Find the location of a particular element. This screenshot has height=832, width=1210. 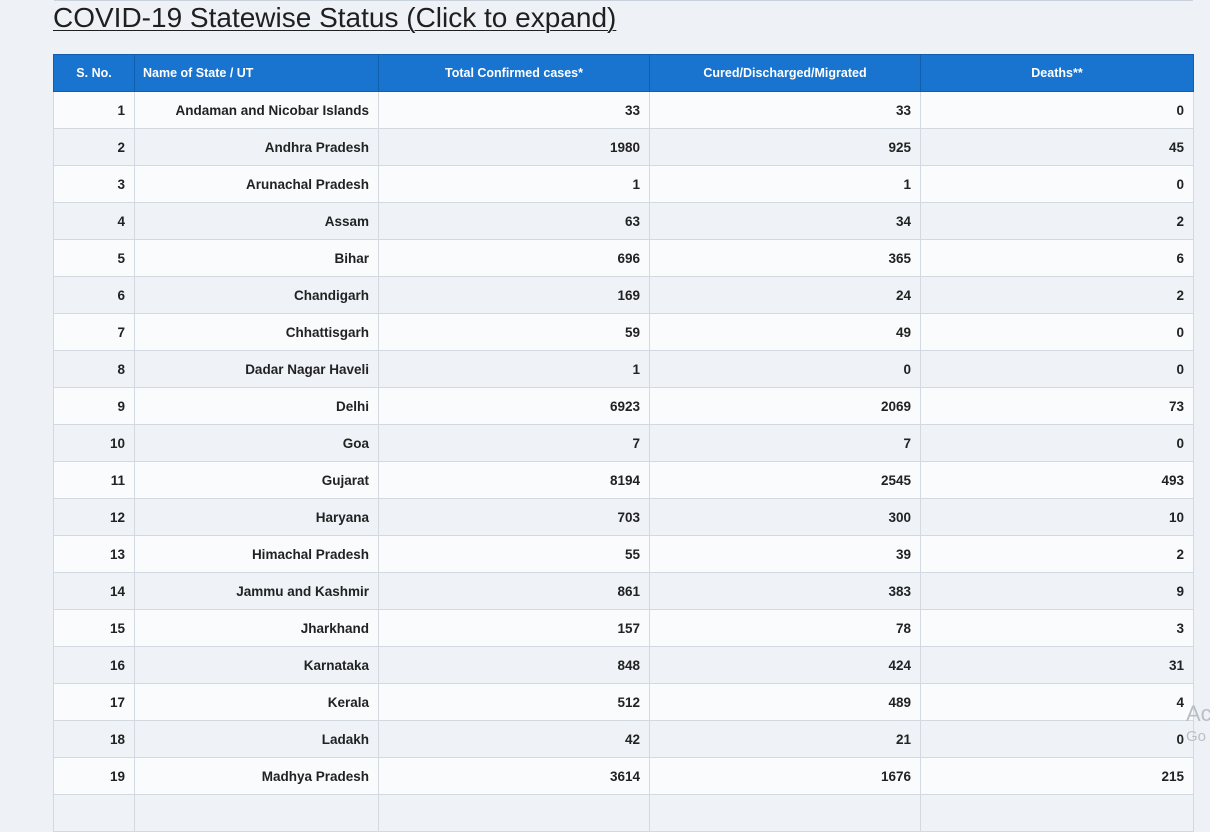

cell-total-confirmed: 157 is located at coordinates (514, 628).